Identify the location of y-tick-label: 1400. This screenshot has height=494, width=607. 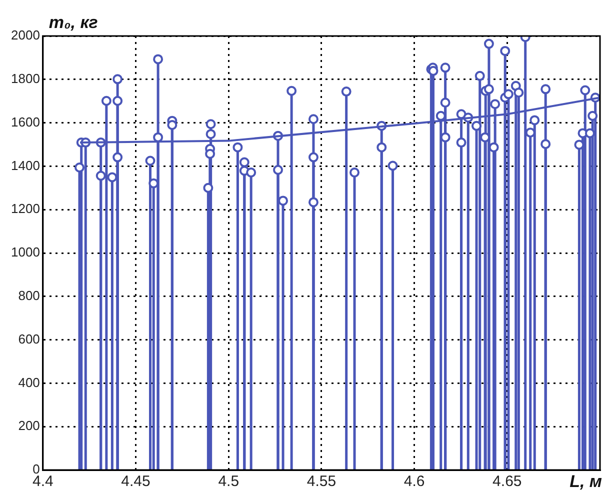
(25, 165).